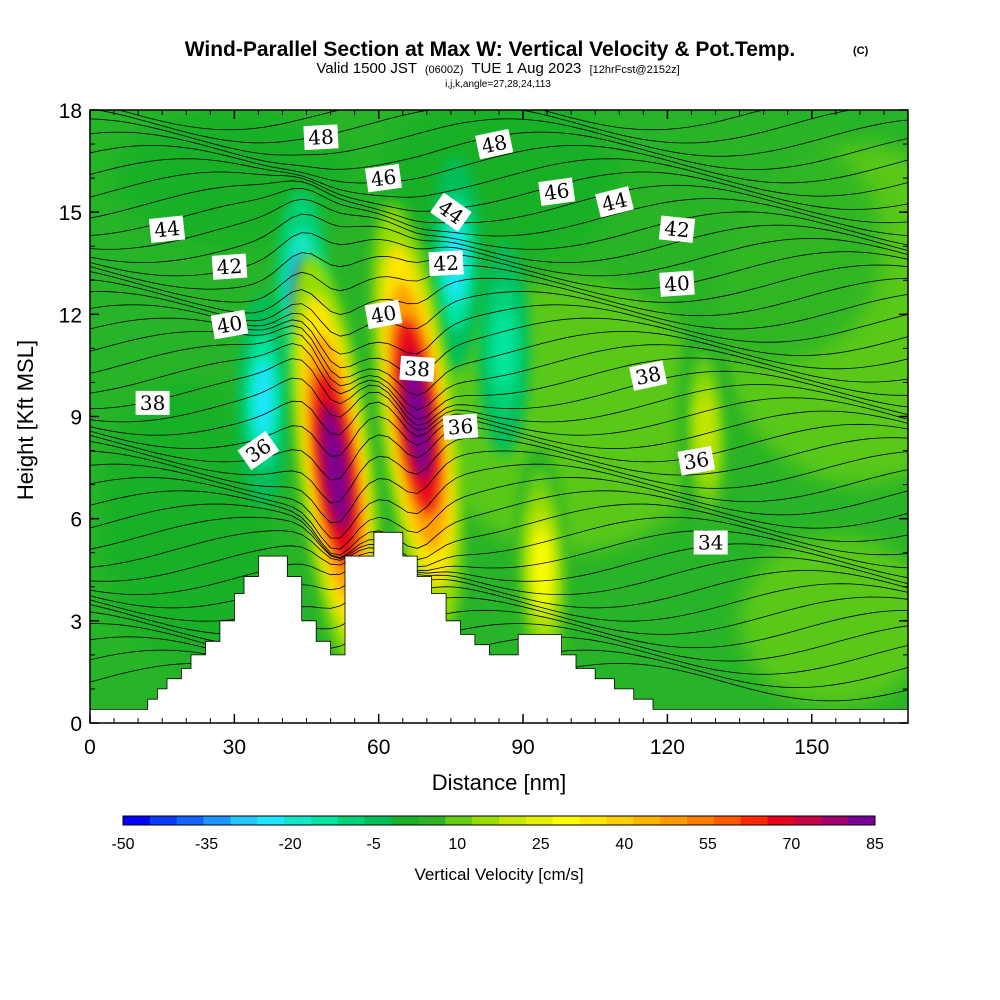 This screenshot has height=1000, width=1000. What do you see at coordinates (76, 520) in the screenshot?
I see `y-tick-label: 6` at bounding box center [76, 520].